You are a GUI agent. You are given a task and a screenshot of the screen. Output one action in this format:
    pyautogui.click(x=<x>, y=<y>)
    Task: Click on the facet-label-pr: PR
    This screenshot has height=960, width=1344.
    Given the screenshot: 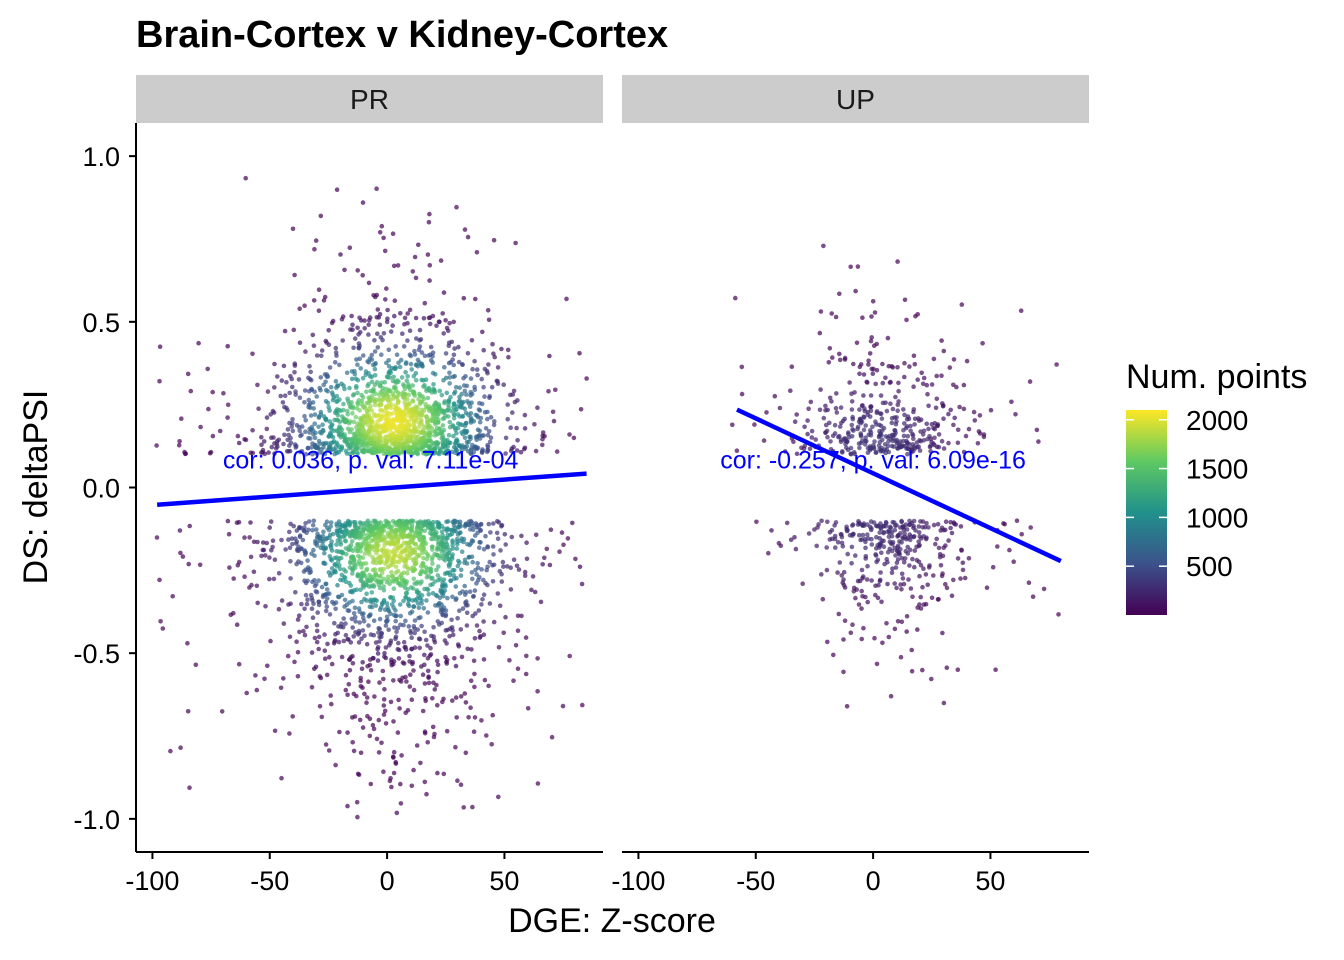 What is the action you would take?
    pyautogui.click(x=369, y=99)
    